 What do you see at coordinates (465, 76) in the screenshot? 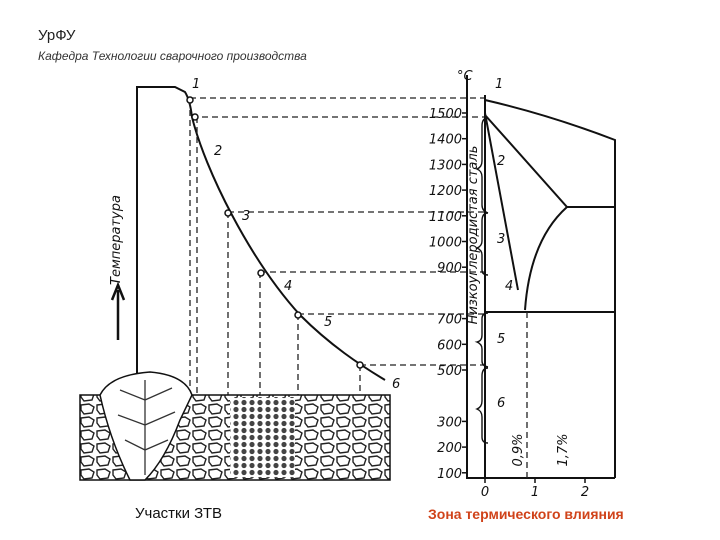
I see `unit: °C` at bounding box center [465, 76].